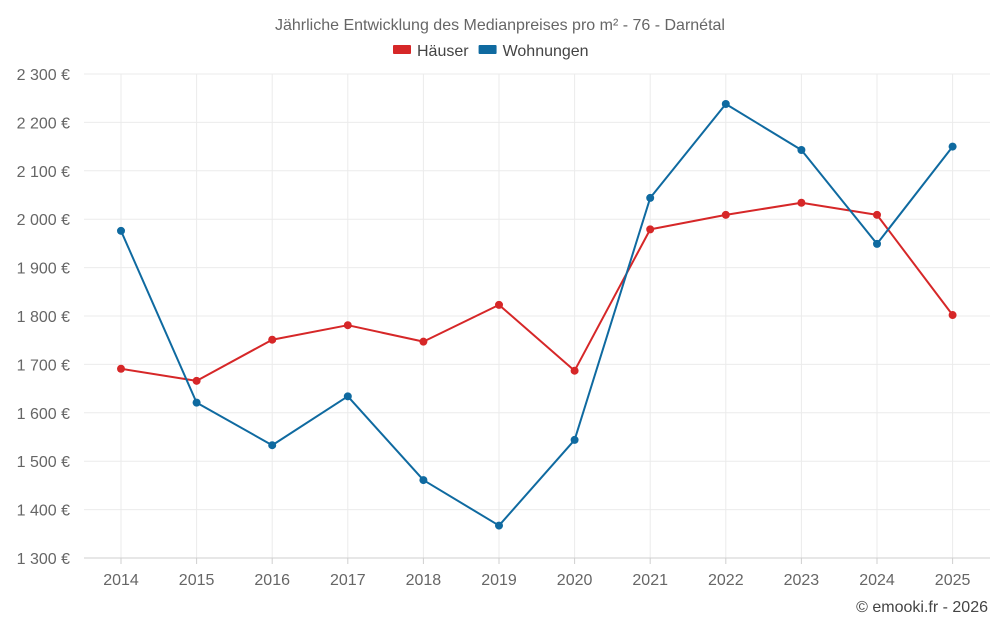  Describe the element at coordinates (877, 580) in the screenshot. I see `x-tick-label: 2024` at that location.